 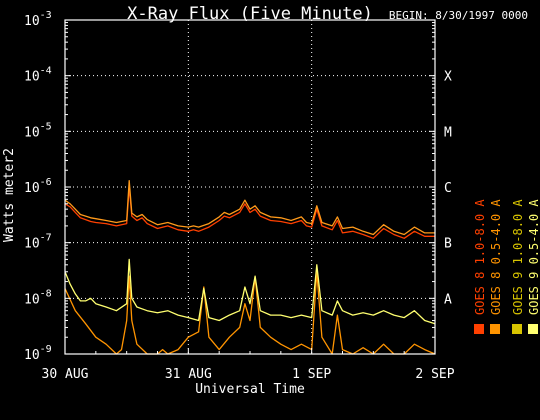 I want to click on y-tick-label: 10⁻⁸, so click(x=38, y=297).